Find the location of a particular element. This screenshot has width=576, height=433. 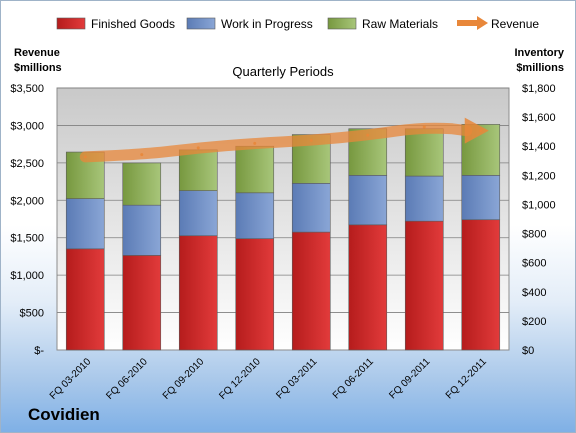

y-tick-right: $0 is located at coordinates (528, 351).